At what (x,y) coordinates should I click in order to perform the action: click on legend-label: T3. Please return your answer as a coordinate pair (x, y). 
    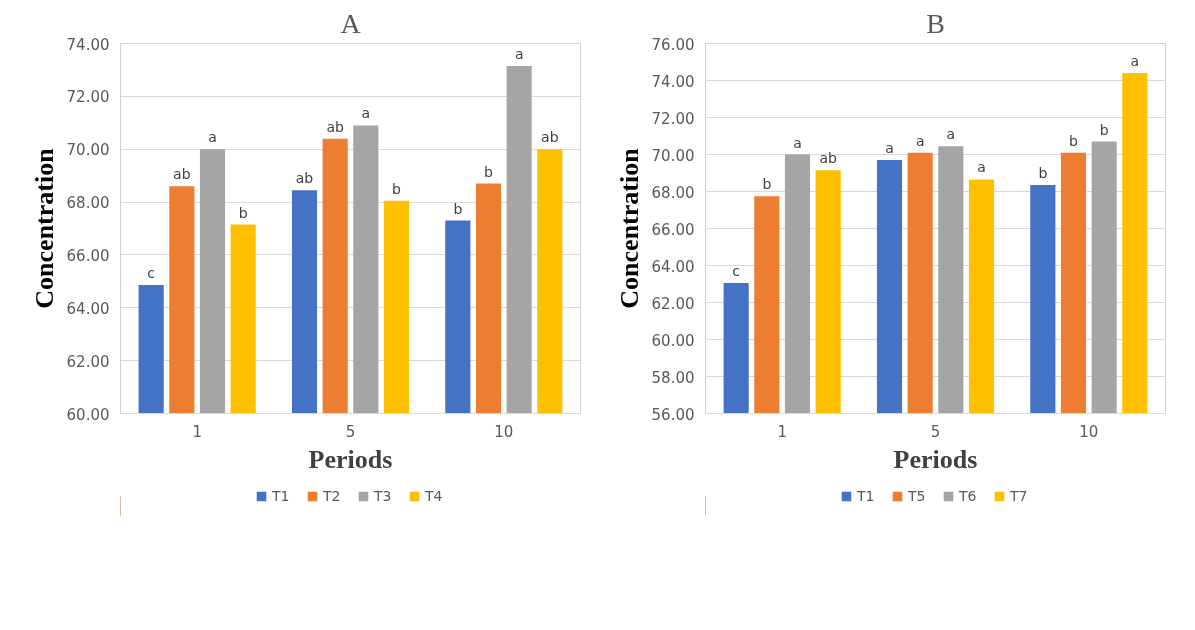
    Looking at the image, I should click on (383, 496).